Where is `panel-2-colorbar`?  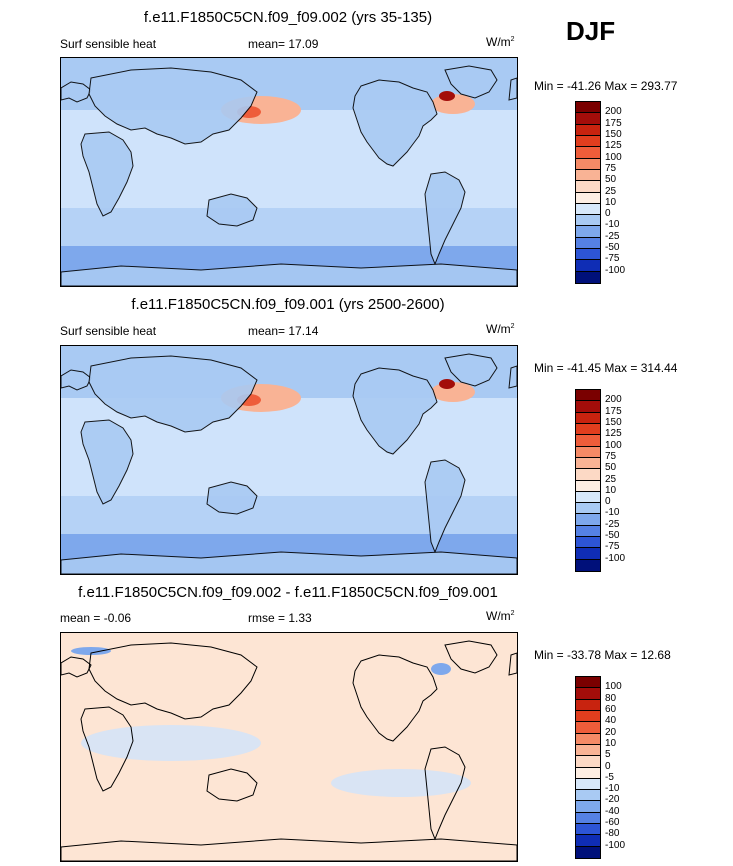 panel-2-colorbar is located at coordinates (588, 480).